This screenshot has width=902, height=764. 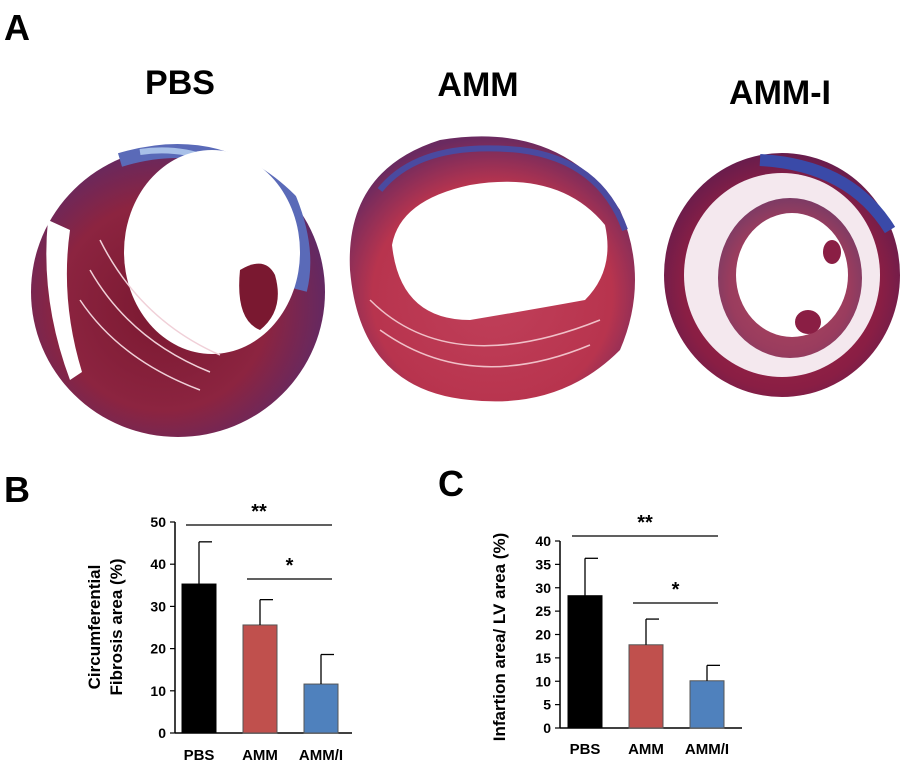 What do you see at coordinates (180, 83) in the screenshot?
I see `pbs-image-title: PBS` at bounding box center [180, 83].